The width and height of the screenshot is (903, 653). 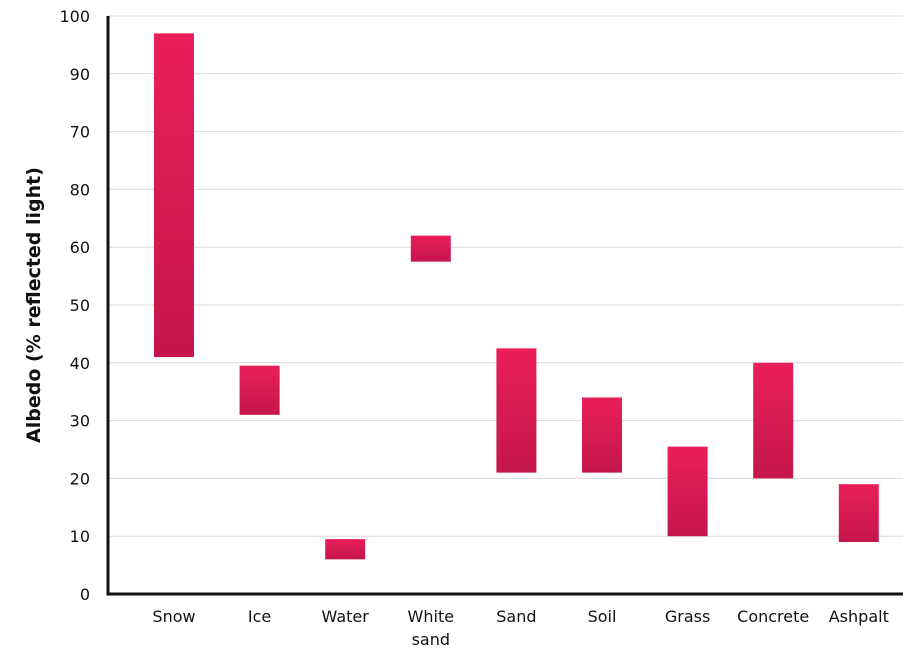 I want to click on y-tick-label: 100, so click(x=74, y=16).